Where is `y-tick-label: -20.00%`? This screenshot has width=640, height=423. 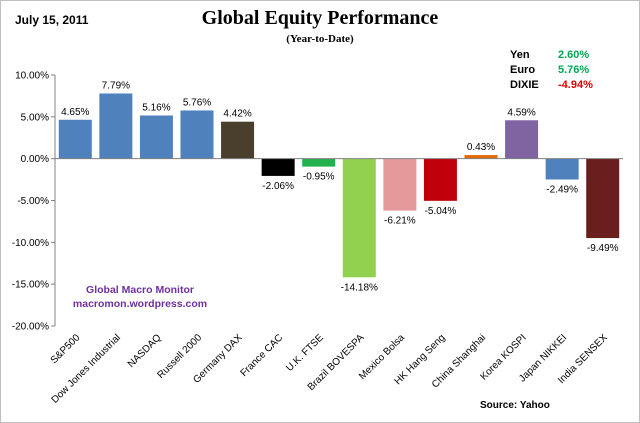
y-tick-label: -20.00% is located at coordinates (30, 327).